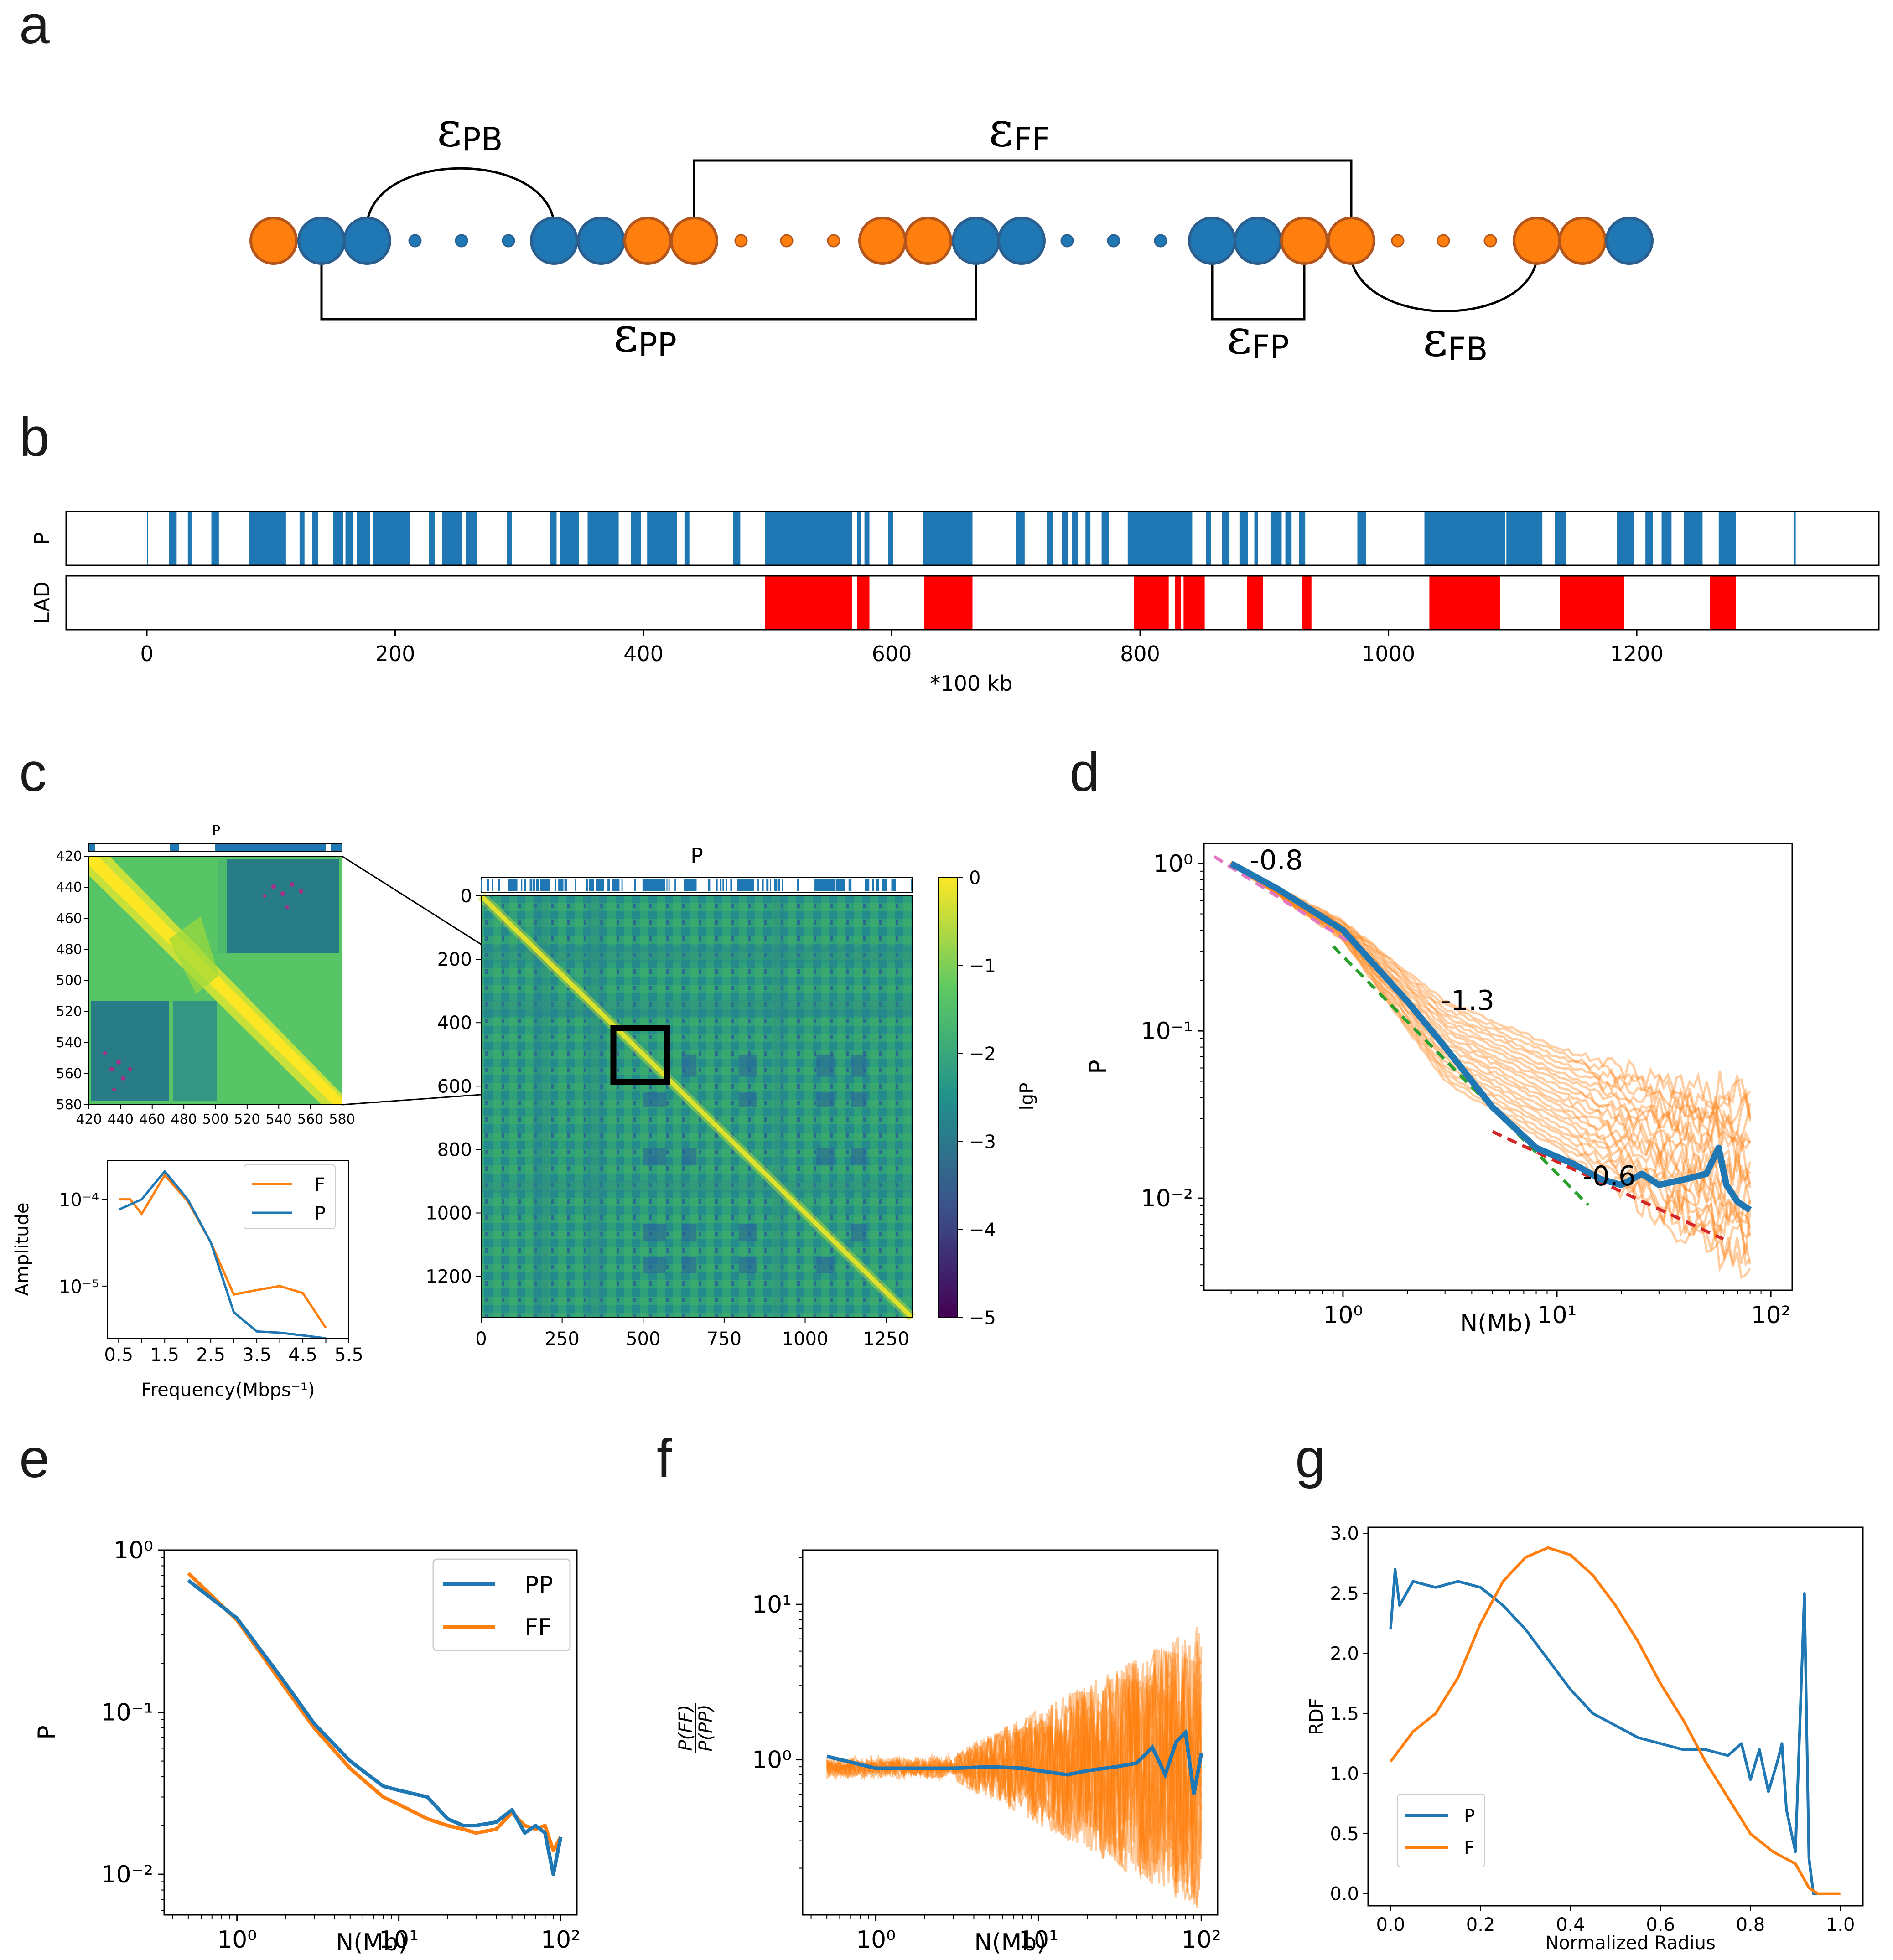 The width and height of the screenshot is (1893, 1960). I want to click on x-tick-label: 1200, so click(1637, 653).